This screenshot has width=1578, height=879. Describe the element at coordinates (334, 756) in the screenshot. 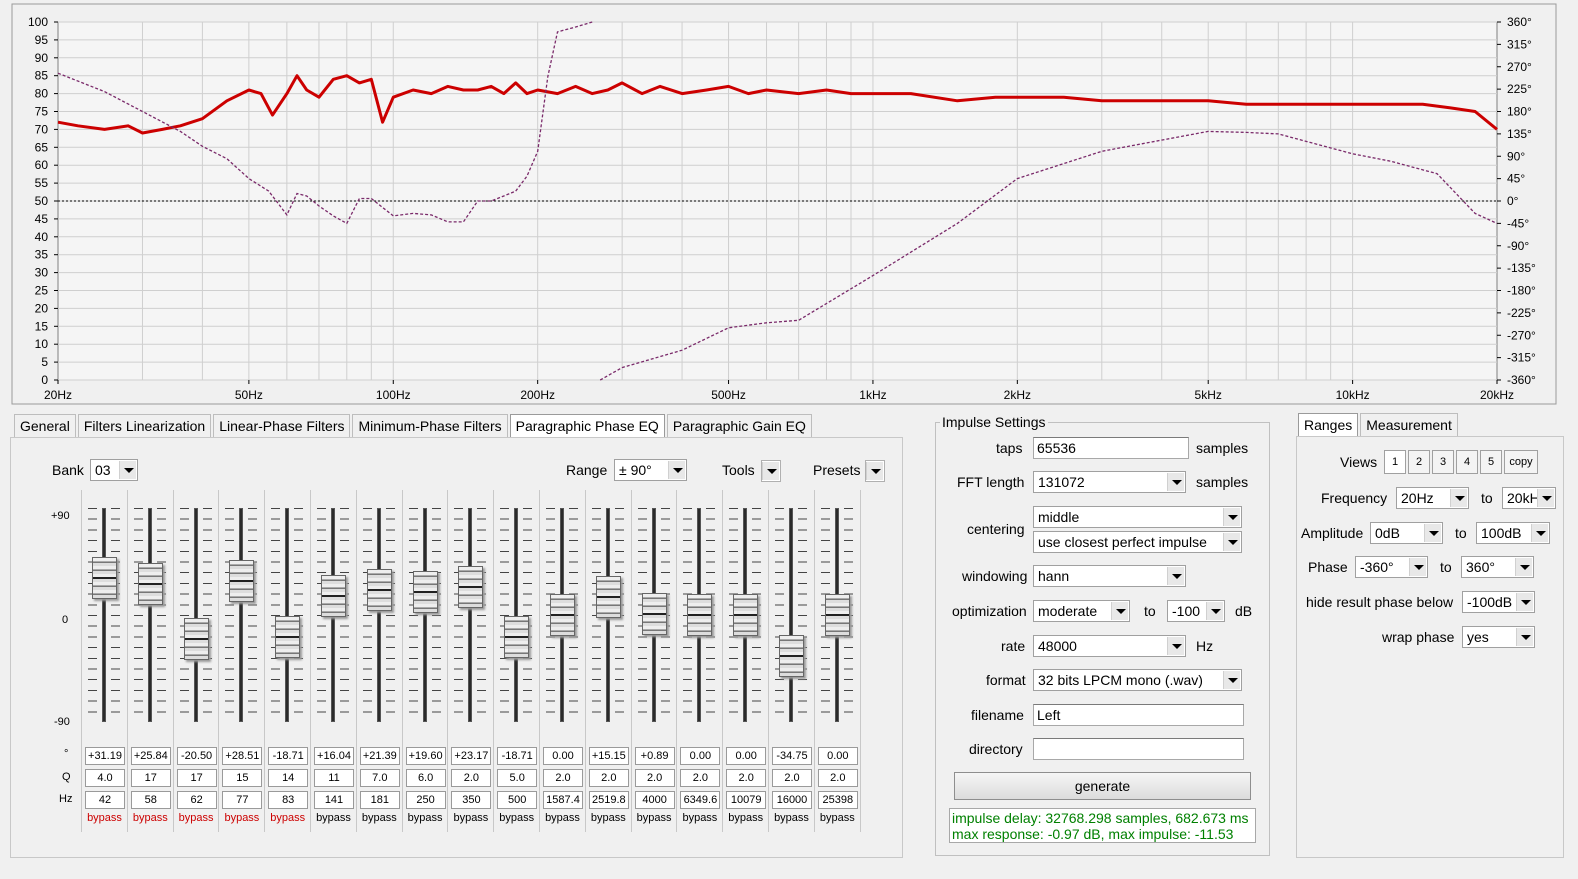

I see `band-deg-field: +16.04` at that location.